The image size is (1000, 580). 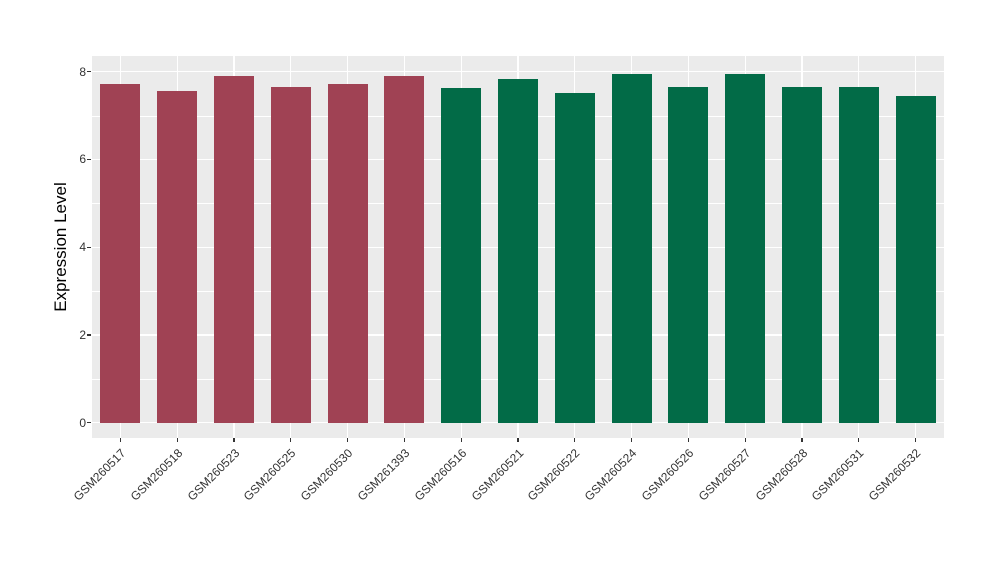 What do you see at coordinates (461, 255) in the screenshot?
I see `bar-GSM260516` at bounding box center [461, 255].